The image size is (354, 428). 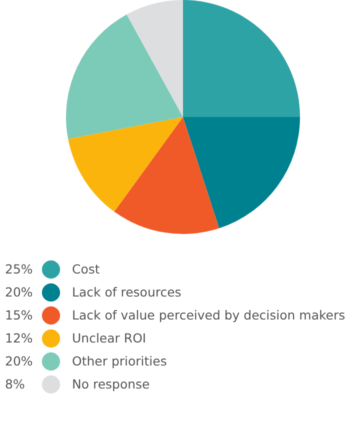 I want to click on data-label: 12%, so click(x=19, y=338).